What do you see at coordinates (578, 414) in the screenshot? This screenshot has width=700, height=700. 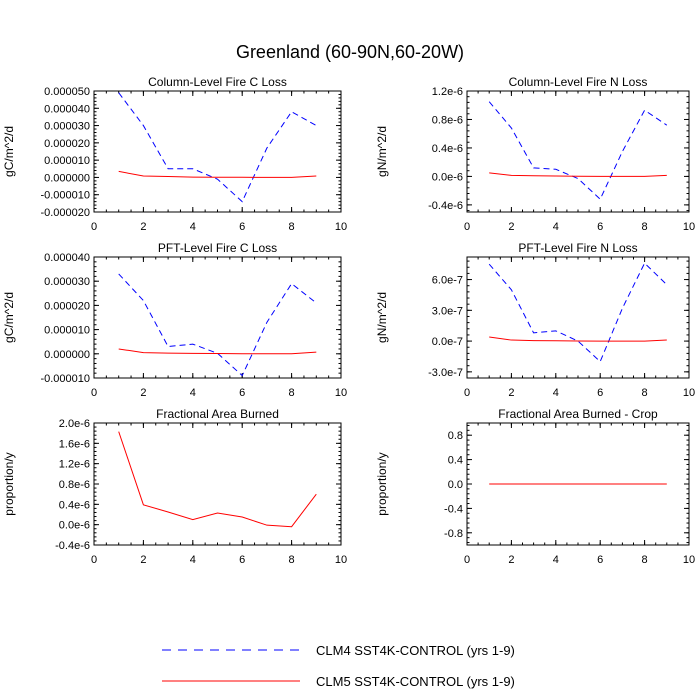 I see `panel-title: Fractional Area Burned - Crop` at bounding box center [578, 414].